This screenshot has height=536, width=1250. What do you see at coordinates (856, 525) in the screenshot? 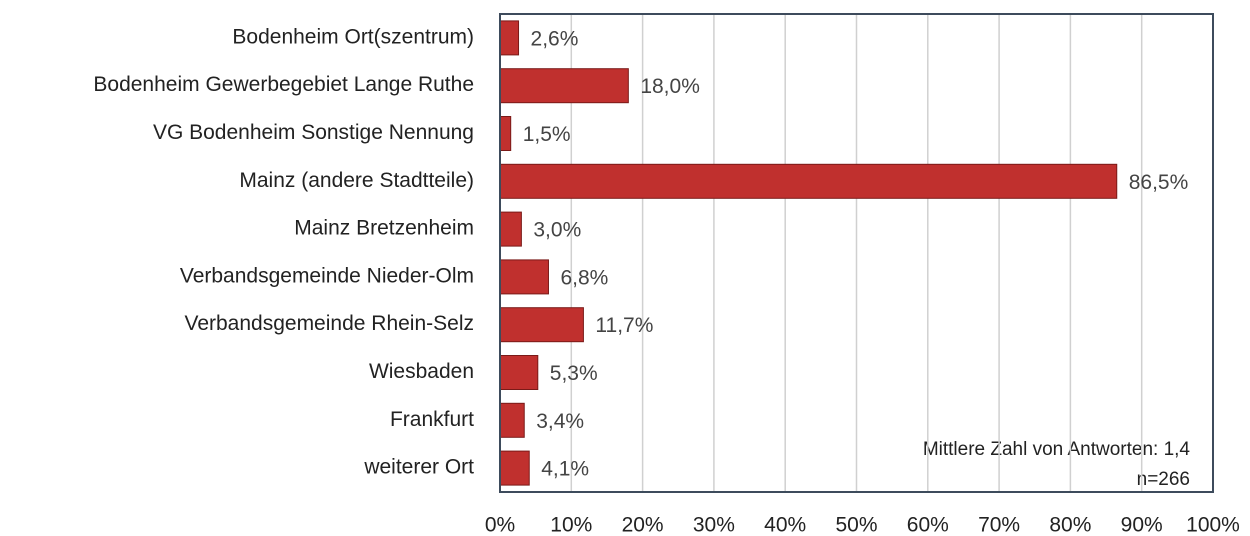
I see `x-tick-label: 50%` at bounding box center [856, 525].